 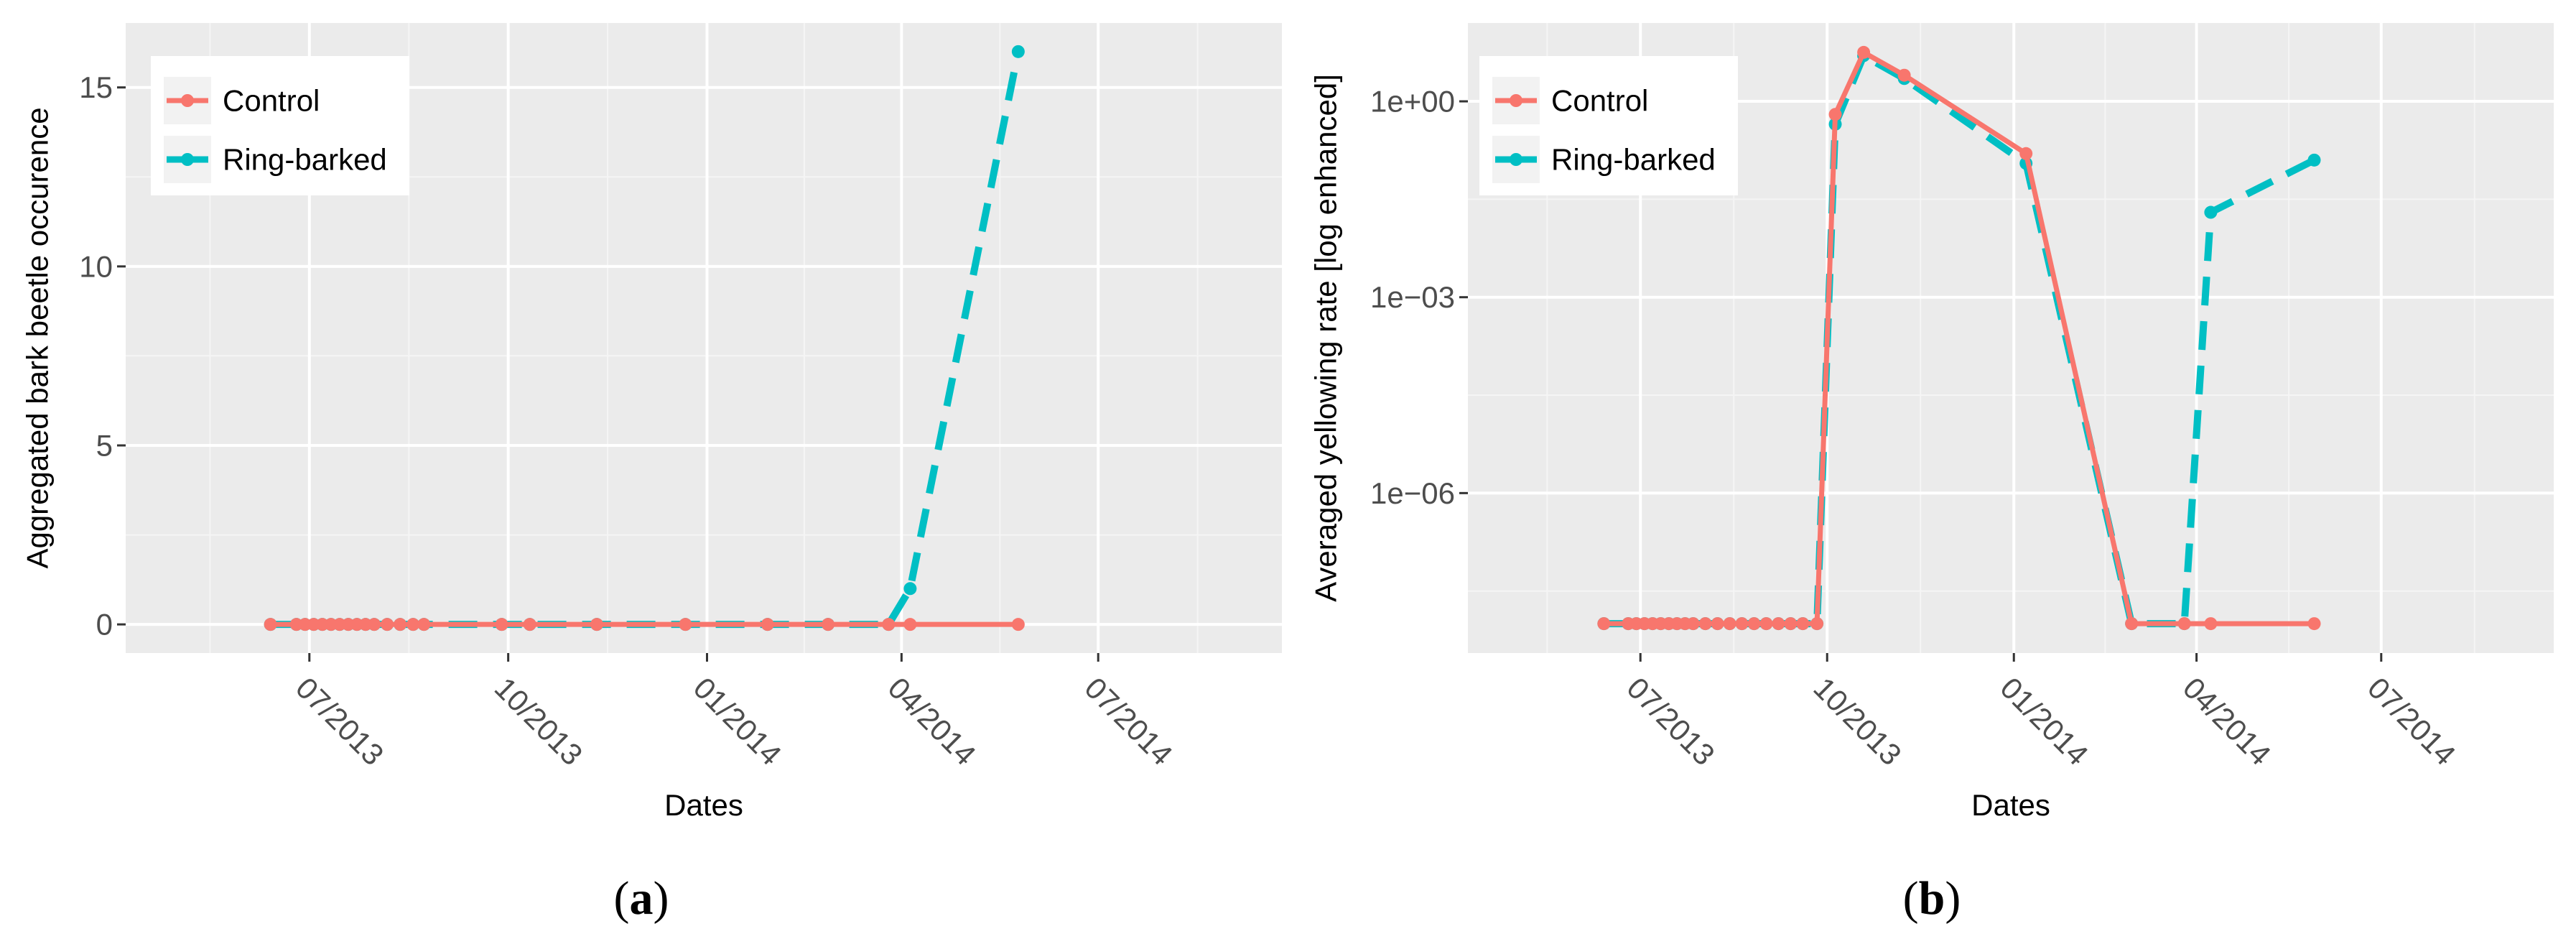 What do you see at coordinates (38, 337) in the screenshot?
I see `y-axis-title: Aggregated bark beetle occurence` at bounding box center [38, 337].